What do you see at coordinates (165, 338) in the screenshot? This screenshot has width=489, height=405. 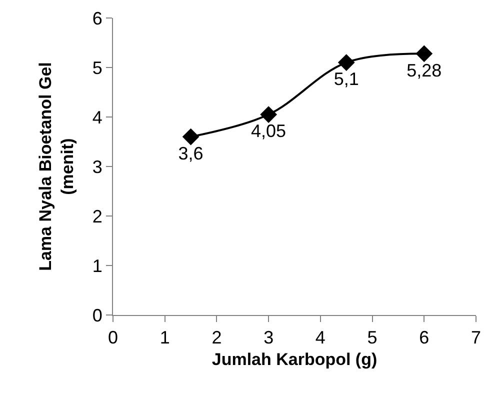 I see `x-tick-label: 1` at bounding box center [165, 338].